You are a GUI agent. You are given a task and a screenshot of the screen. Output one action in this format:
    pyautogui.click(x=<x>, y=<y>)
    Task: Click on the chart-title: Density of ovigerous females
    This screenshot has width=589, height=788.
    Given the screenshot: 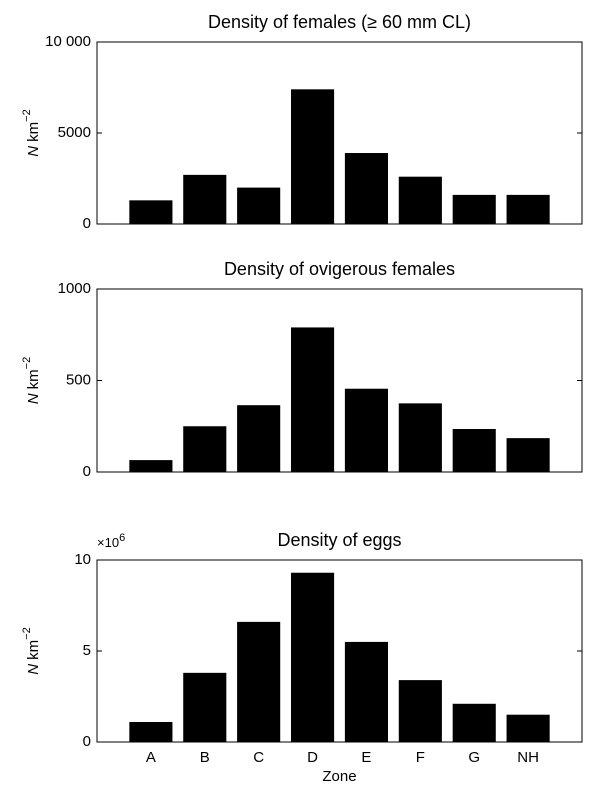 What is the action you would take?
    pyautogui.click(x=339, y=269)
    